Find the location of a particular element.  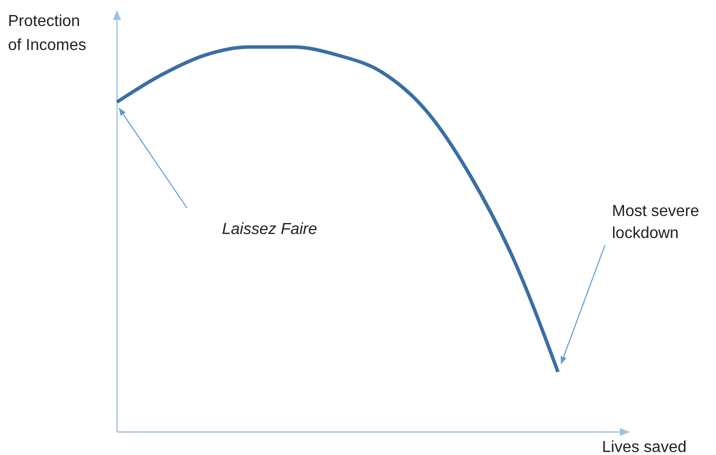

annotation: Laissez Faire is located at coordinates (270, 229).